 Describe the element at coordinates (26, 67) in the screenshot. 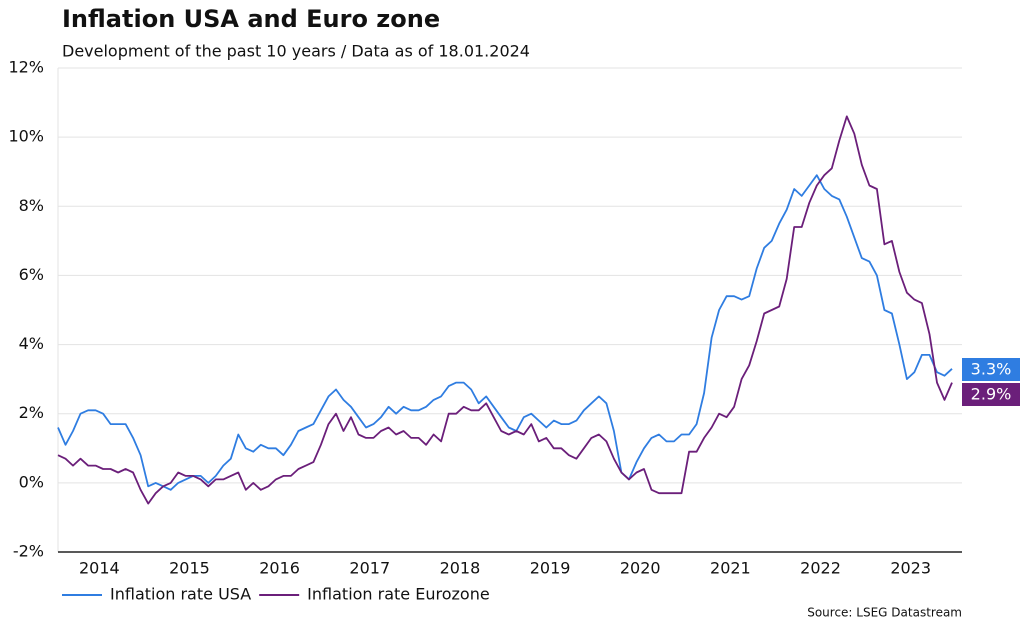

I see `y-tick-label: 12%` at that location.